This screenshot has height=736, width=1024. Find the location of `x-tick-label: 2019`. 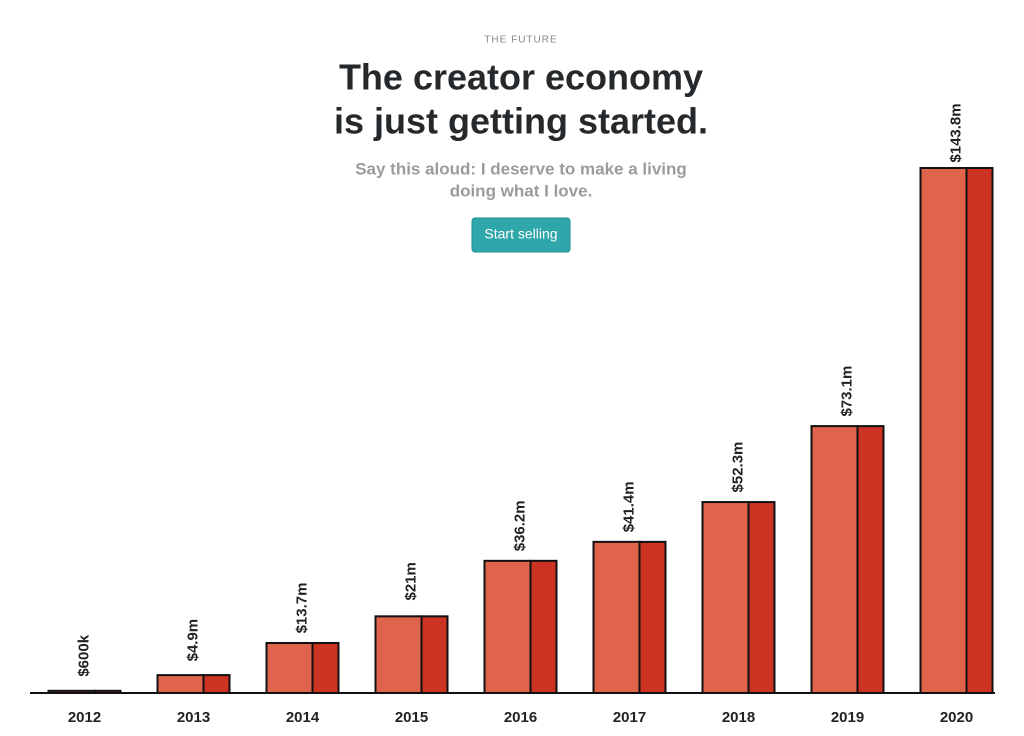

x-tick-label: 2019 is located at coordinates (847, 717).